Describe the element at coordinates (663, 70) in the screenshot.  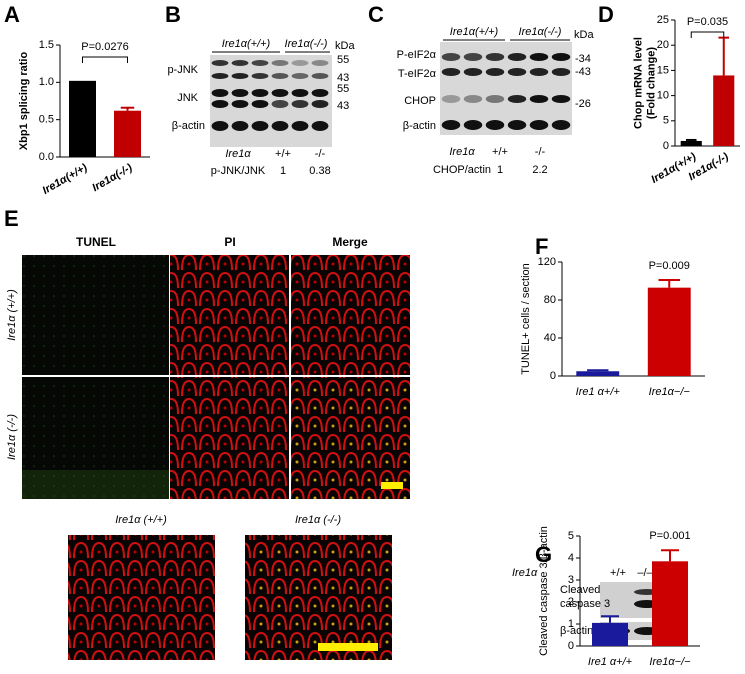
I see `y-tick-label: 15` at that location.